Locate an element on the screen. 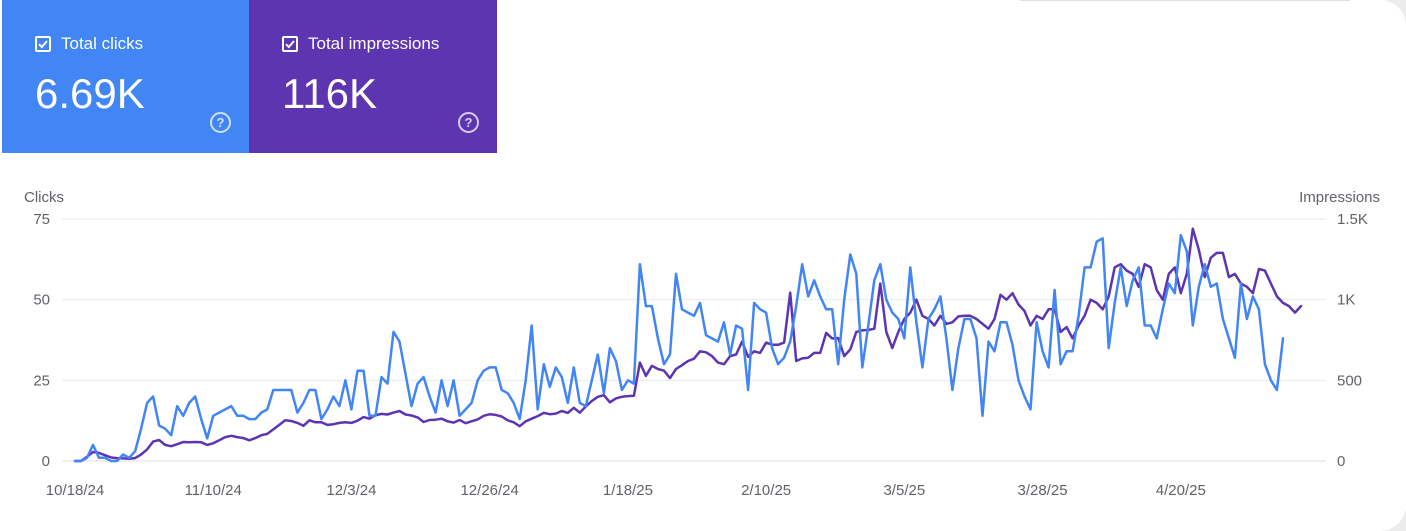  right-axis-tick-label: 0 is located at coordinates (1341, 461).